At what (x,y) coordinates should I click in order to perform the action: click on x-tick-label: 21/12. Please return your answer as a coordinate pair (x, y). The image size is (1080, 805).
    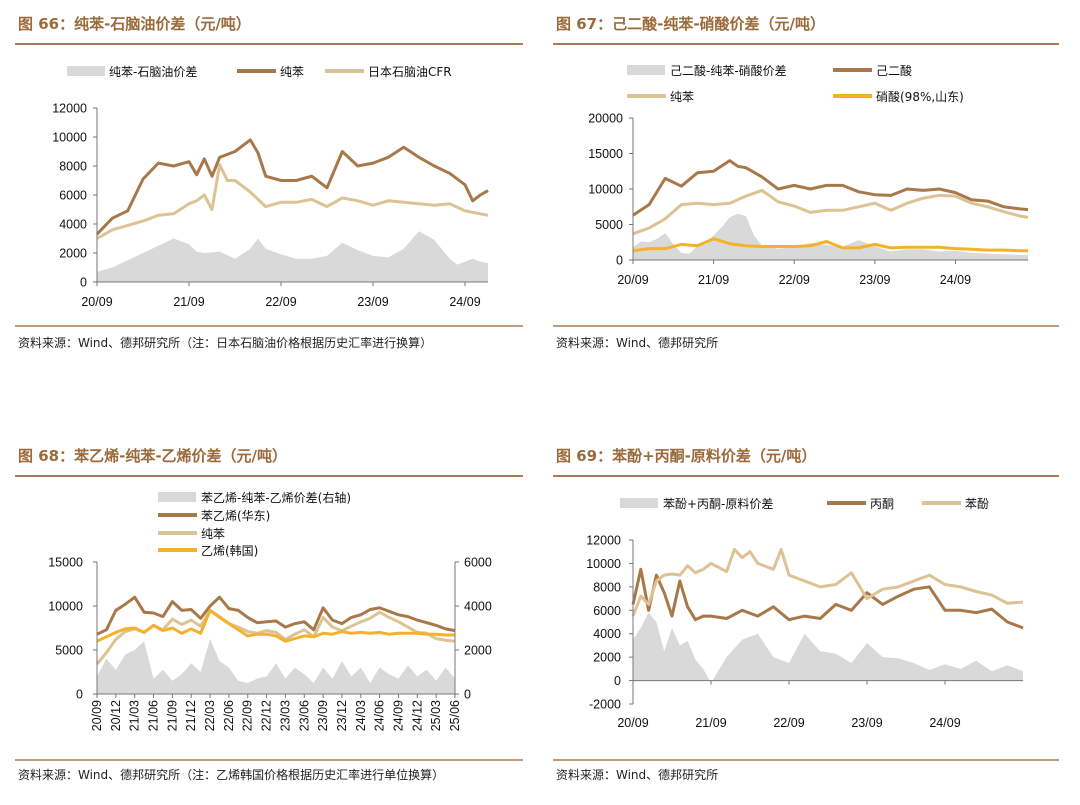
    Looking at the image, I should click on (191, 715).